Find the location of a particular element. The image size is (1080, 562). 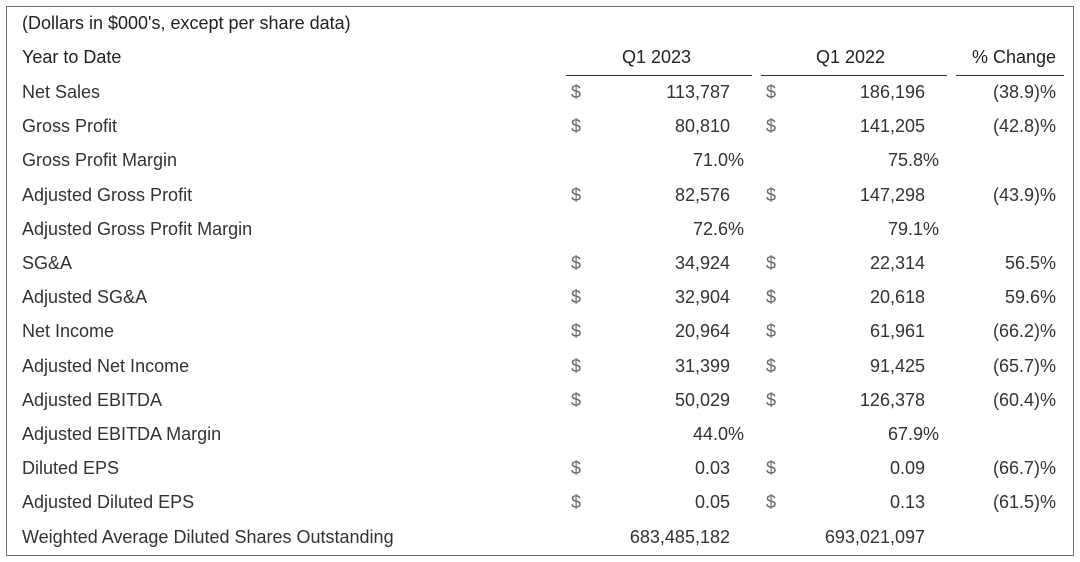

value-q1-2023: 44.0% is located at coordinates (718, 434).